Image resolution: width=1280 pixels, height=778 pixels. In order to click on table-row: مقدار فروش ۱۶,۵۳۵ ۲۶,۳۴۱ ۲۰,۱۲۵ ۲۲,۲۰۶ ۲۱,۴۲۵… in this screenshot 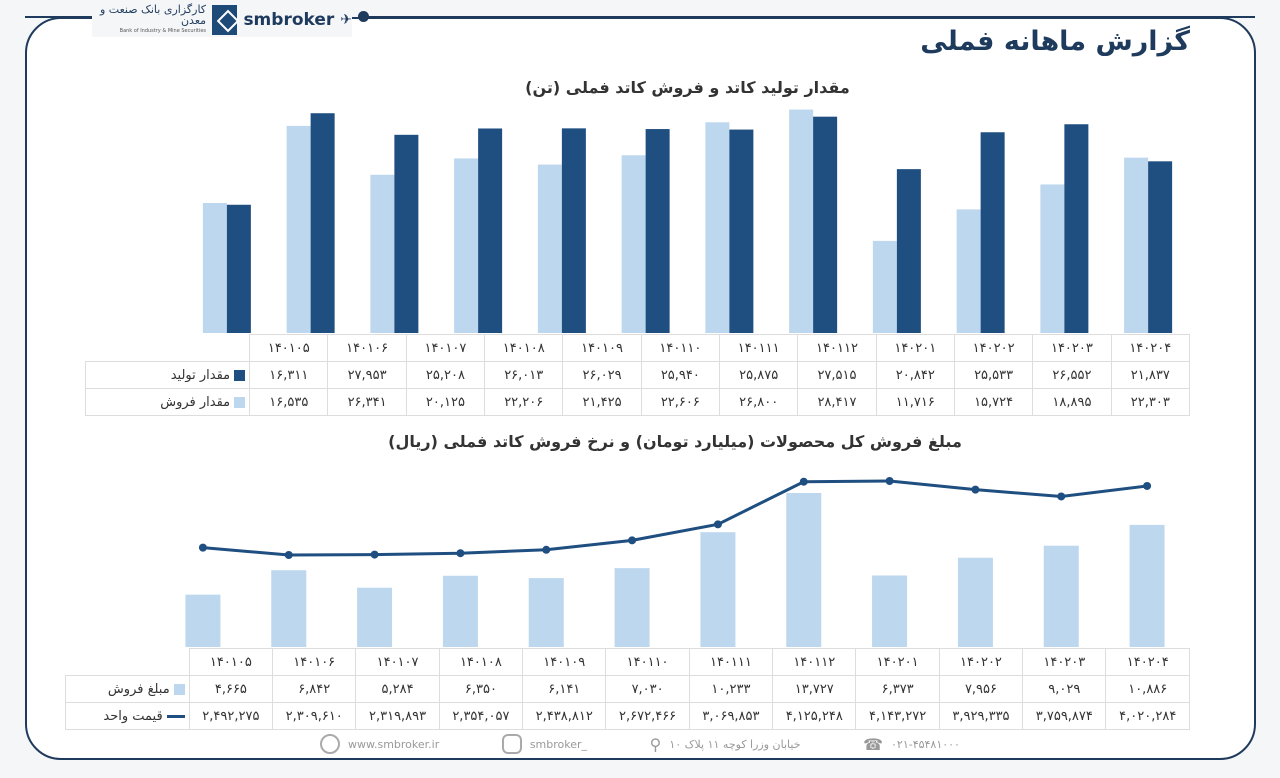, I will do `click(637, 402)`.